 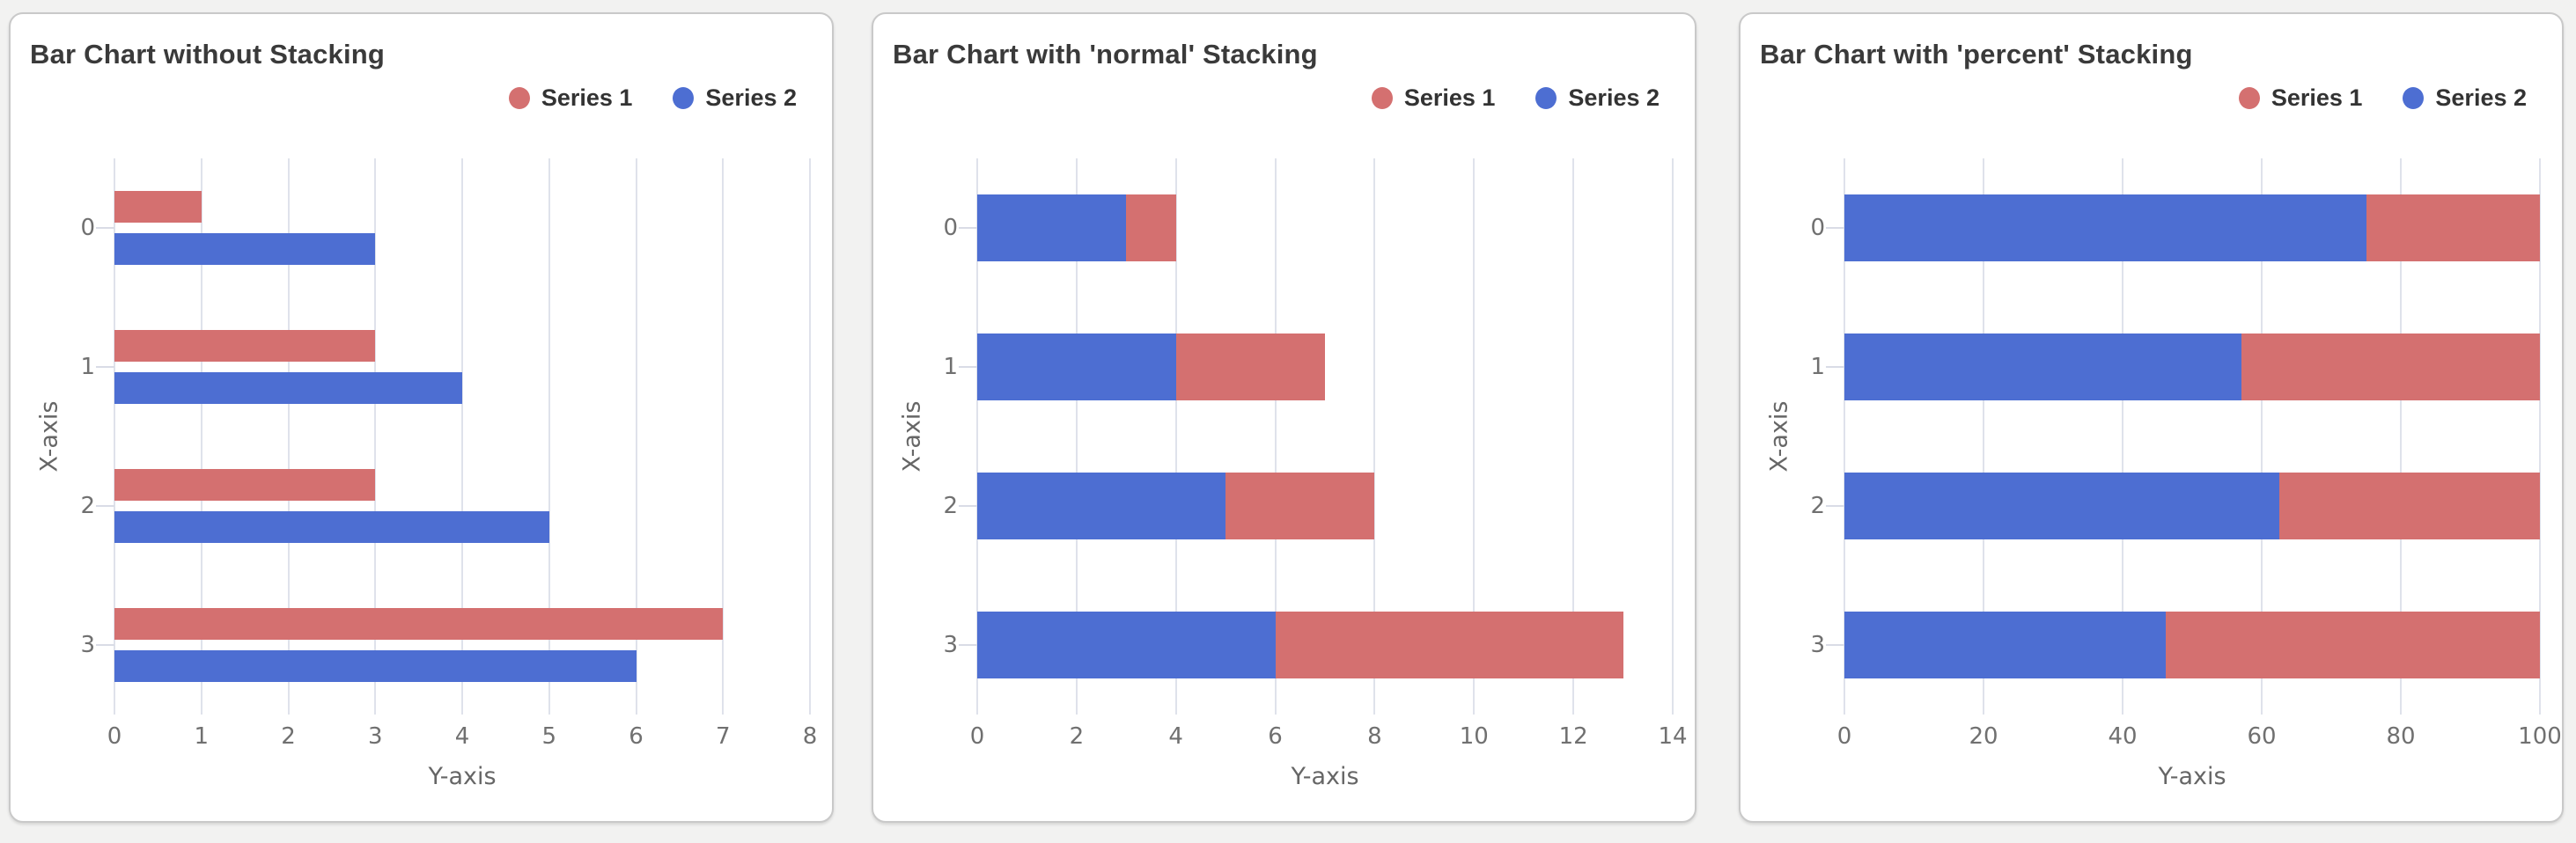 What do you see at coordinates (208, 54) in the screenshot?
I see `chart-title: Bar Chart without Stacking` at bounding box center [208, 54].